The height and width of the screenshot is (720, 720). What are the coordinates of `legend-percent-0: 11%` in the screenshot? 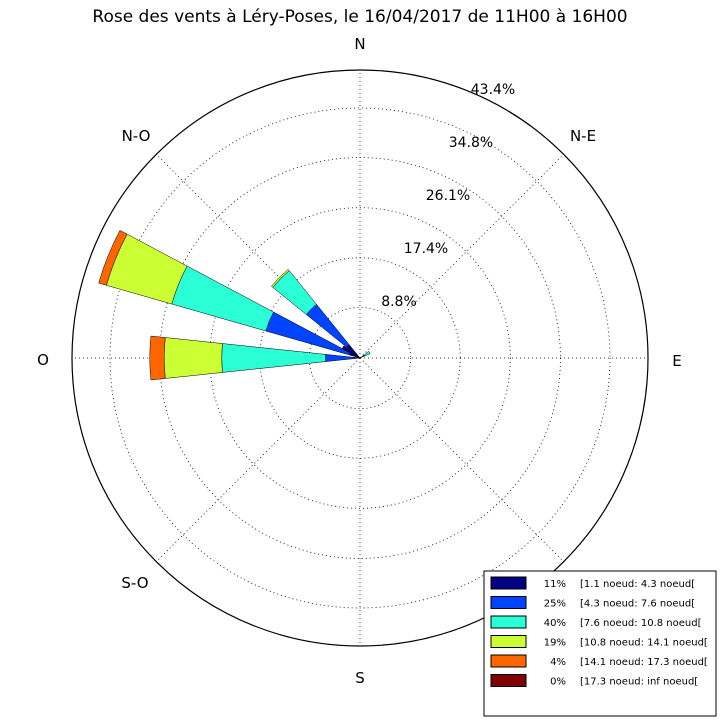 It's located at (555, 584).